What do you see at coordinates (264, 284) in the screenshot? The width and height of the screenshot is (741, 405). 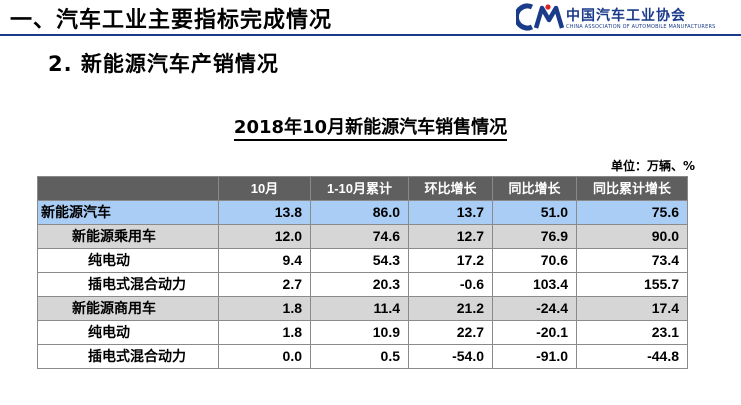 I see `table-cell: 2.7` at bounding box center [264, 284].